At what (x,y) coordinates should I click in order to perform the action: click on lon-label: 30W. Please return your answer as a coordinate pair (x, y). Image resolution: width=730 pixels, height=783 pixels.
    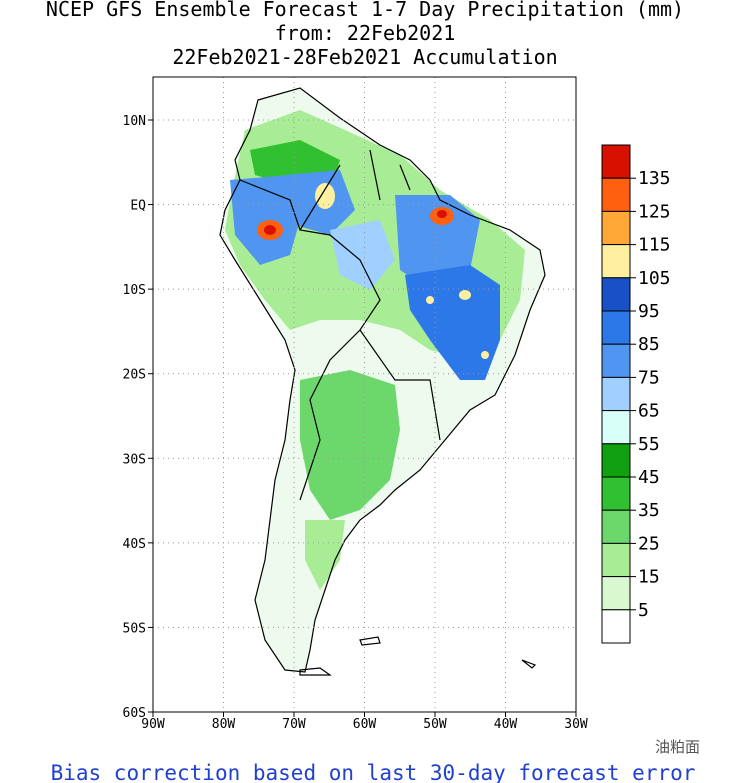
    Looking at the image, I should click on (576, 724).